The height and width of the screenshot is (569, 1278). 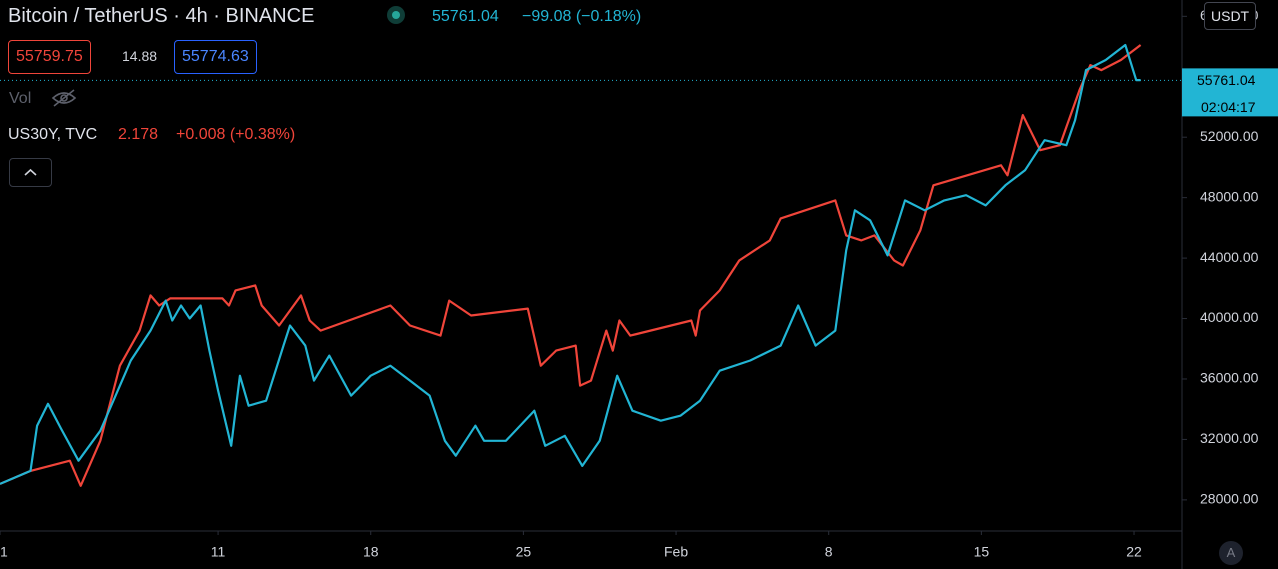 I want to click on last-price-tag, so click(x=1230, y=92).